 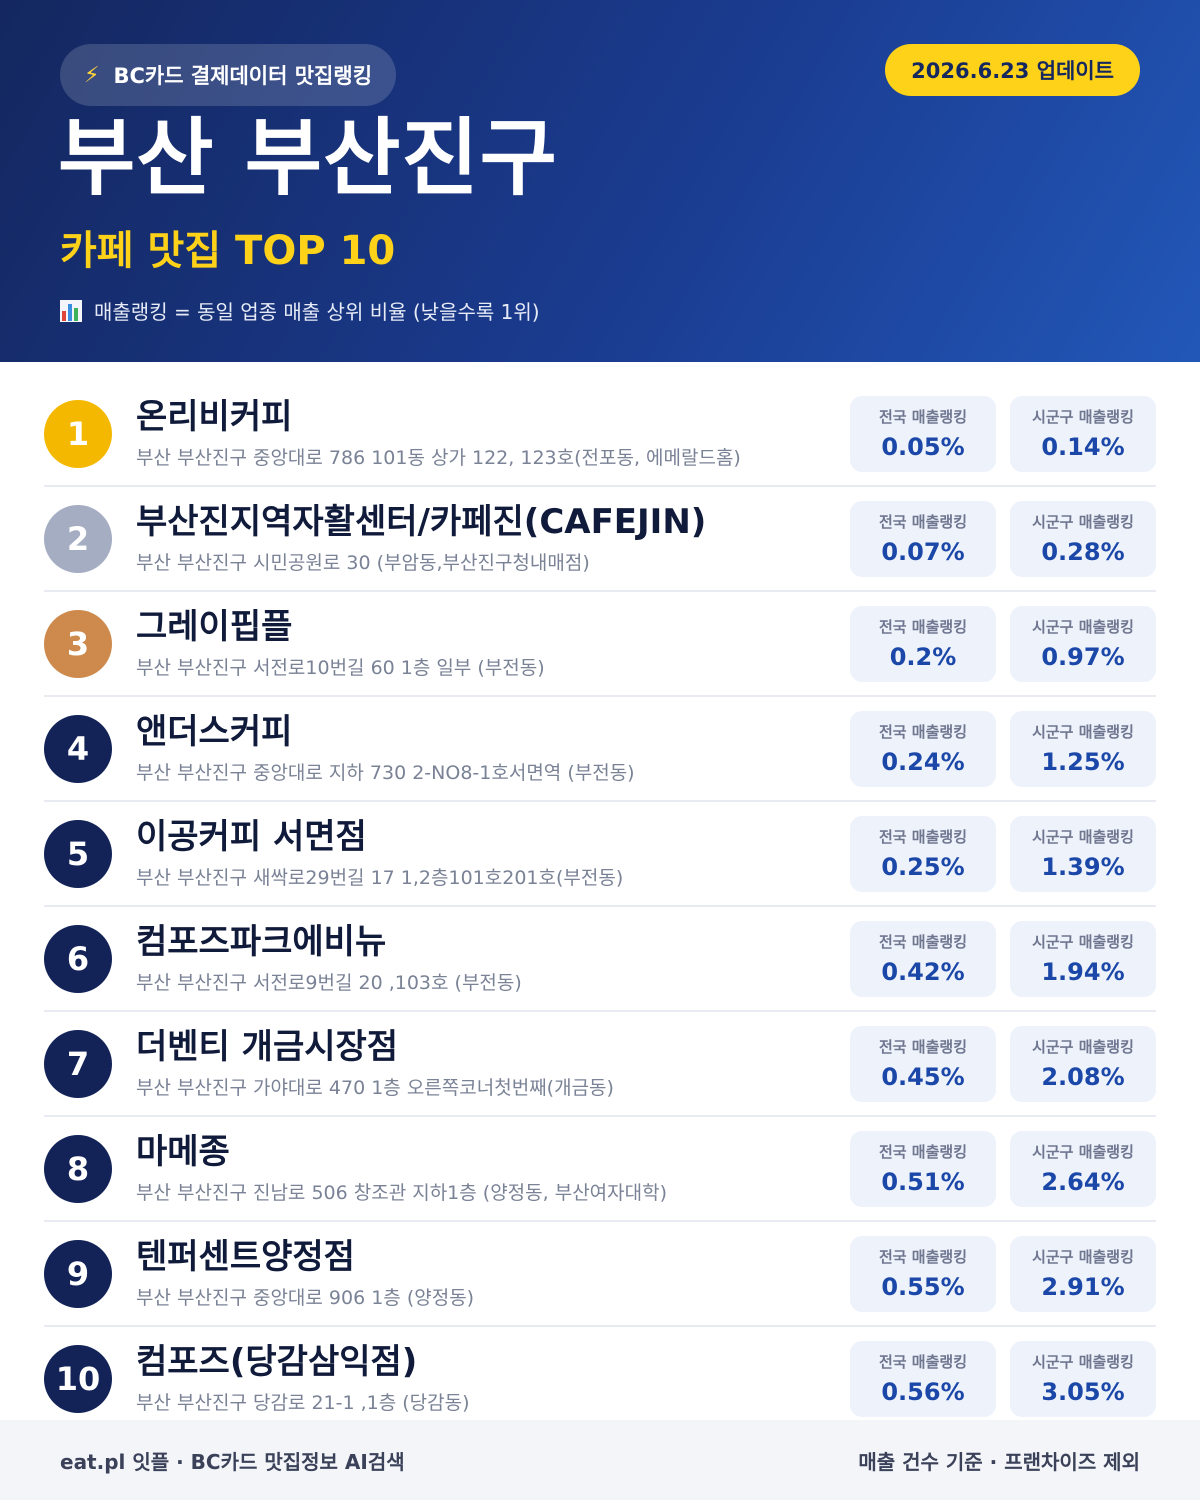 I want to click on national-ranking-card: 전국 매출랭킹 0.45%, so click(x=923, y=1063).